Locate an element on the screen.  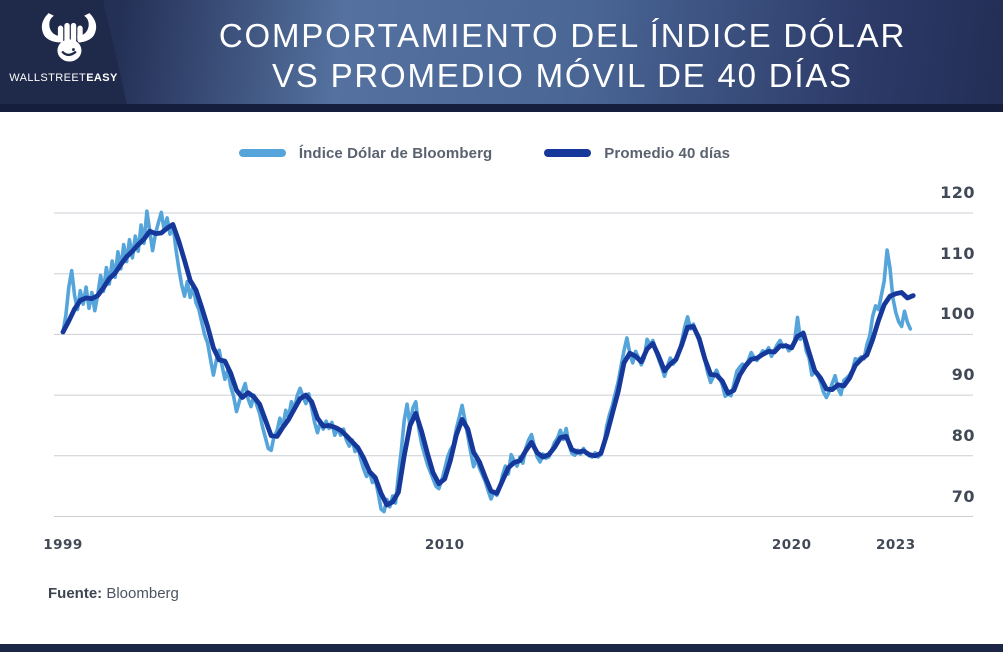
brand-bold: EASY is located at coordinates (102, 78).